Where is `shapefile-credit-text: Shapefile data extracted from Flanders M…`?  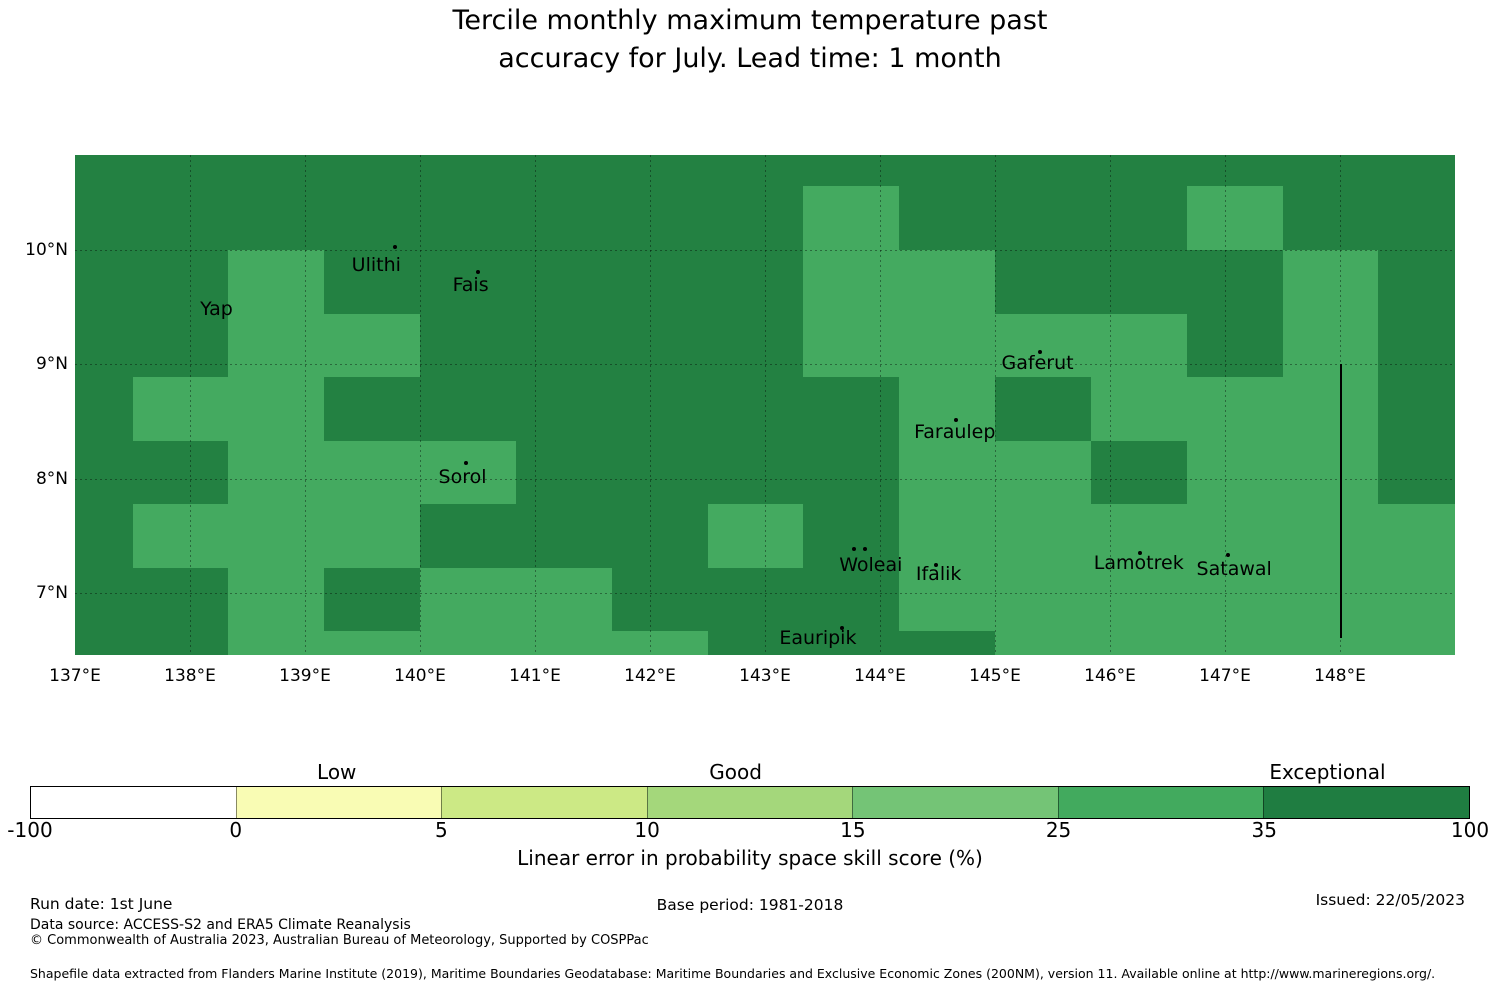
shapefile-credit-text: Shapefile data extracted from Flanders M… is located at coordinates (733, 973).